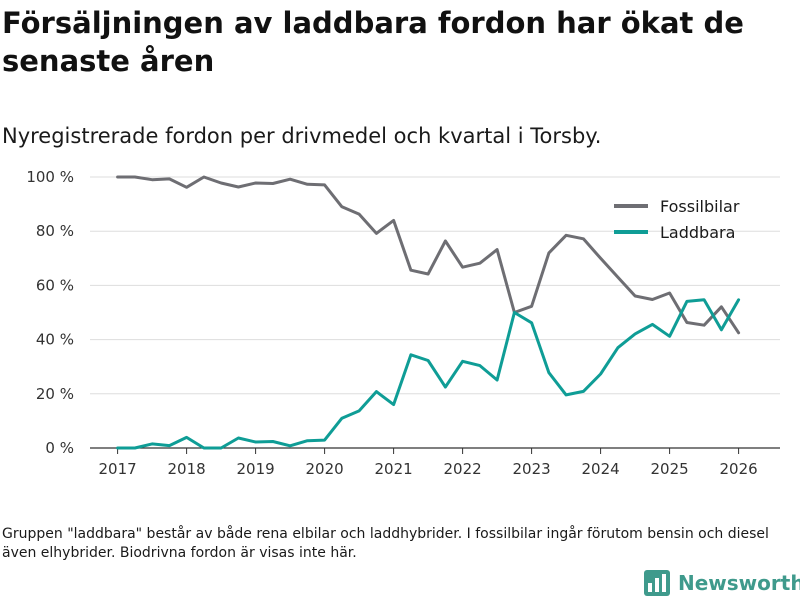 The image size is (800, 600). What do you see at coordinates (50, 177) in the screenshot?
I see `y-tick-label: 100 %` at bounding box center [50, 177].